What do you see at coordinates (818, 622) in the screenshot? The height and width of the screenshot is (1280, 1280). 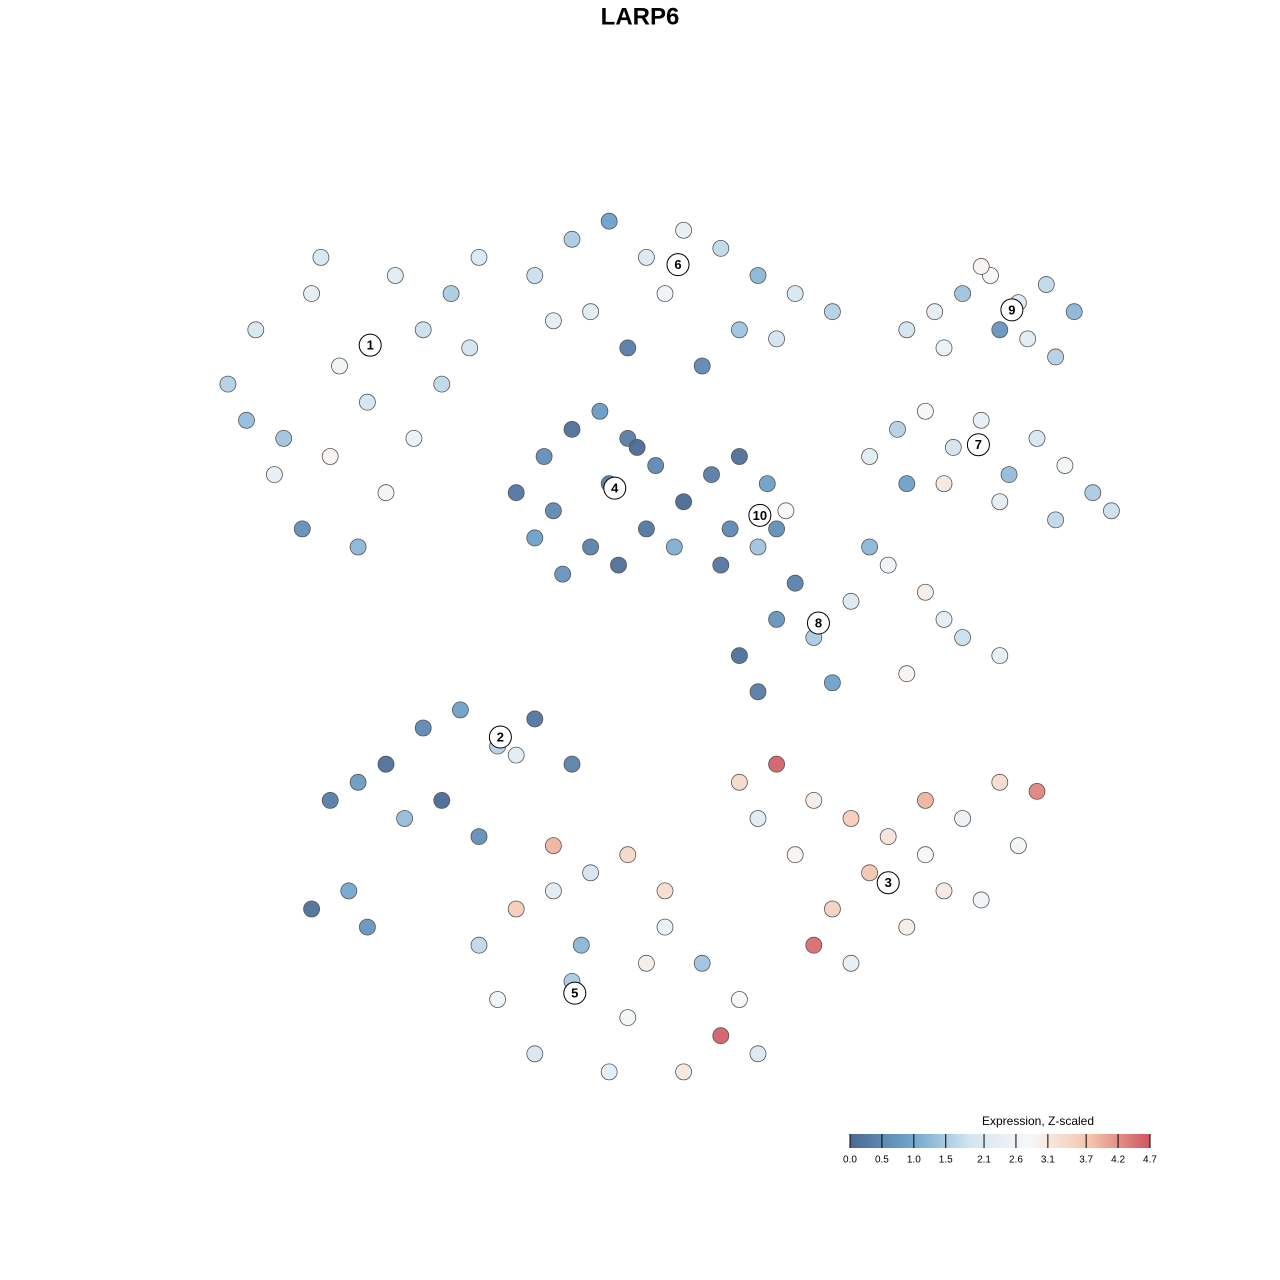 I see `cluster-label: 8` at bounding box center [818, 622].